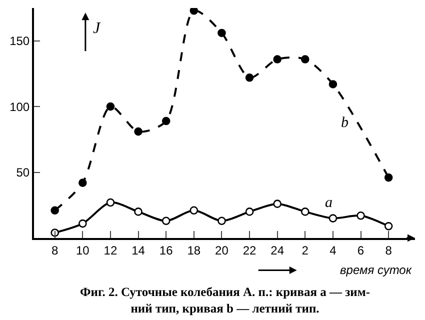 Image resolution: width=425 pixels, height=320 pixels. What do you see at coordinates (249, 250) in the screenshot?
I see `x-tick-label: 22` at bounding box center [249, 250].